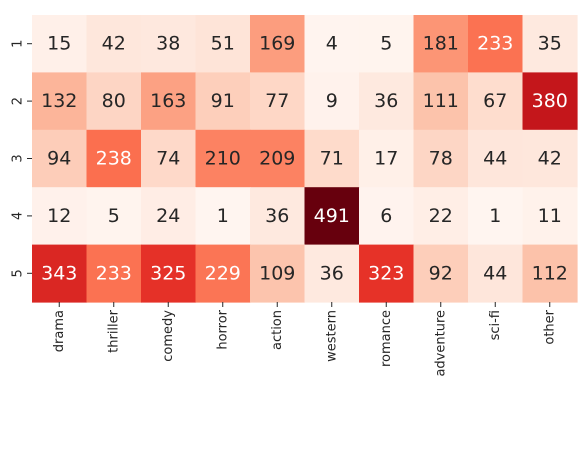 Image resolution: width=586 pixels, height=472 pixels. I want to click on cell-value-label: 22, so click(441, 216).